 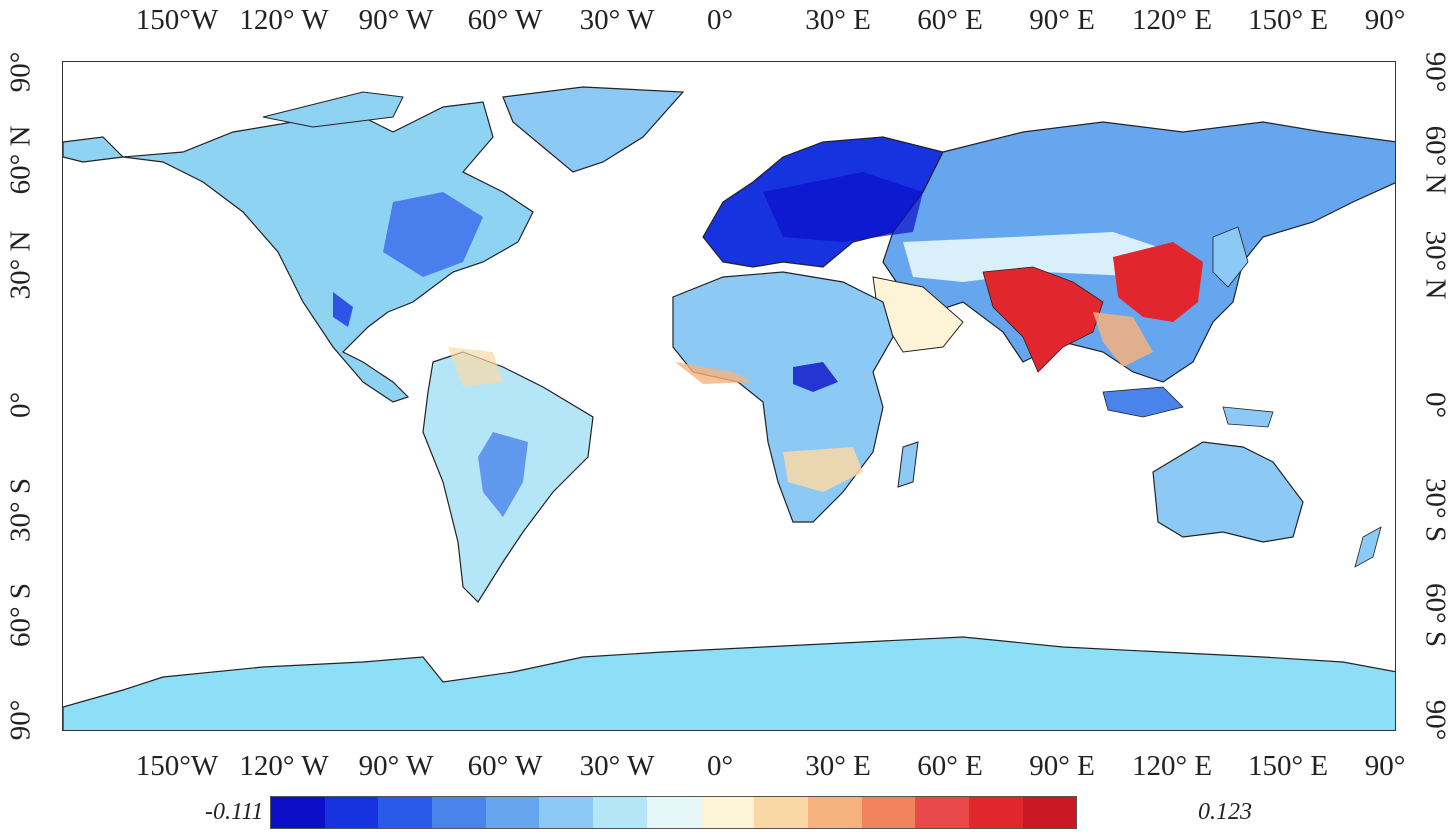 I want to click on africa, so click(x=783, y=397).